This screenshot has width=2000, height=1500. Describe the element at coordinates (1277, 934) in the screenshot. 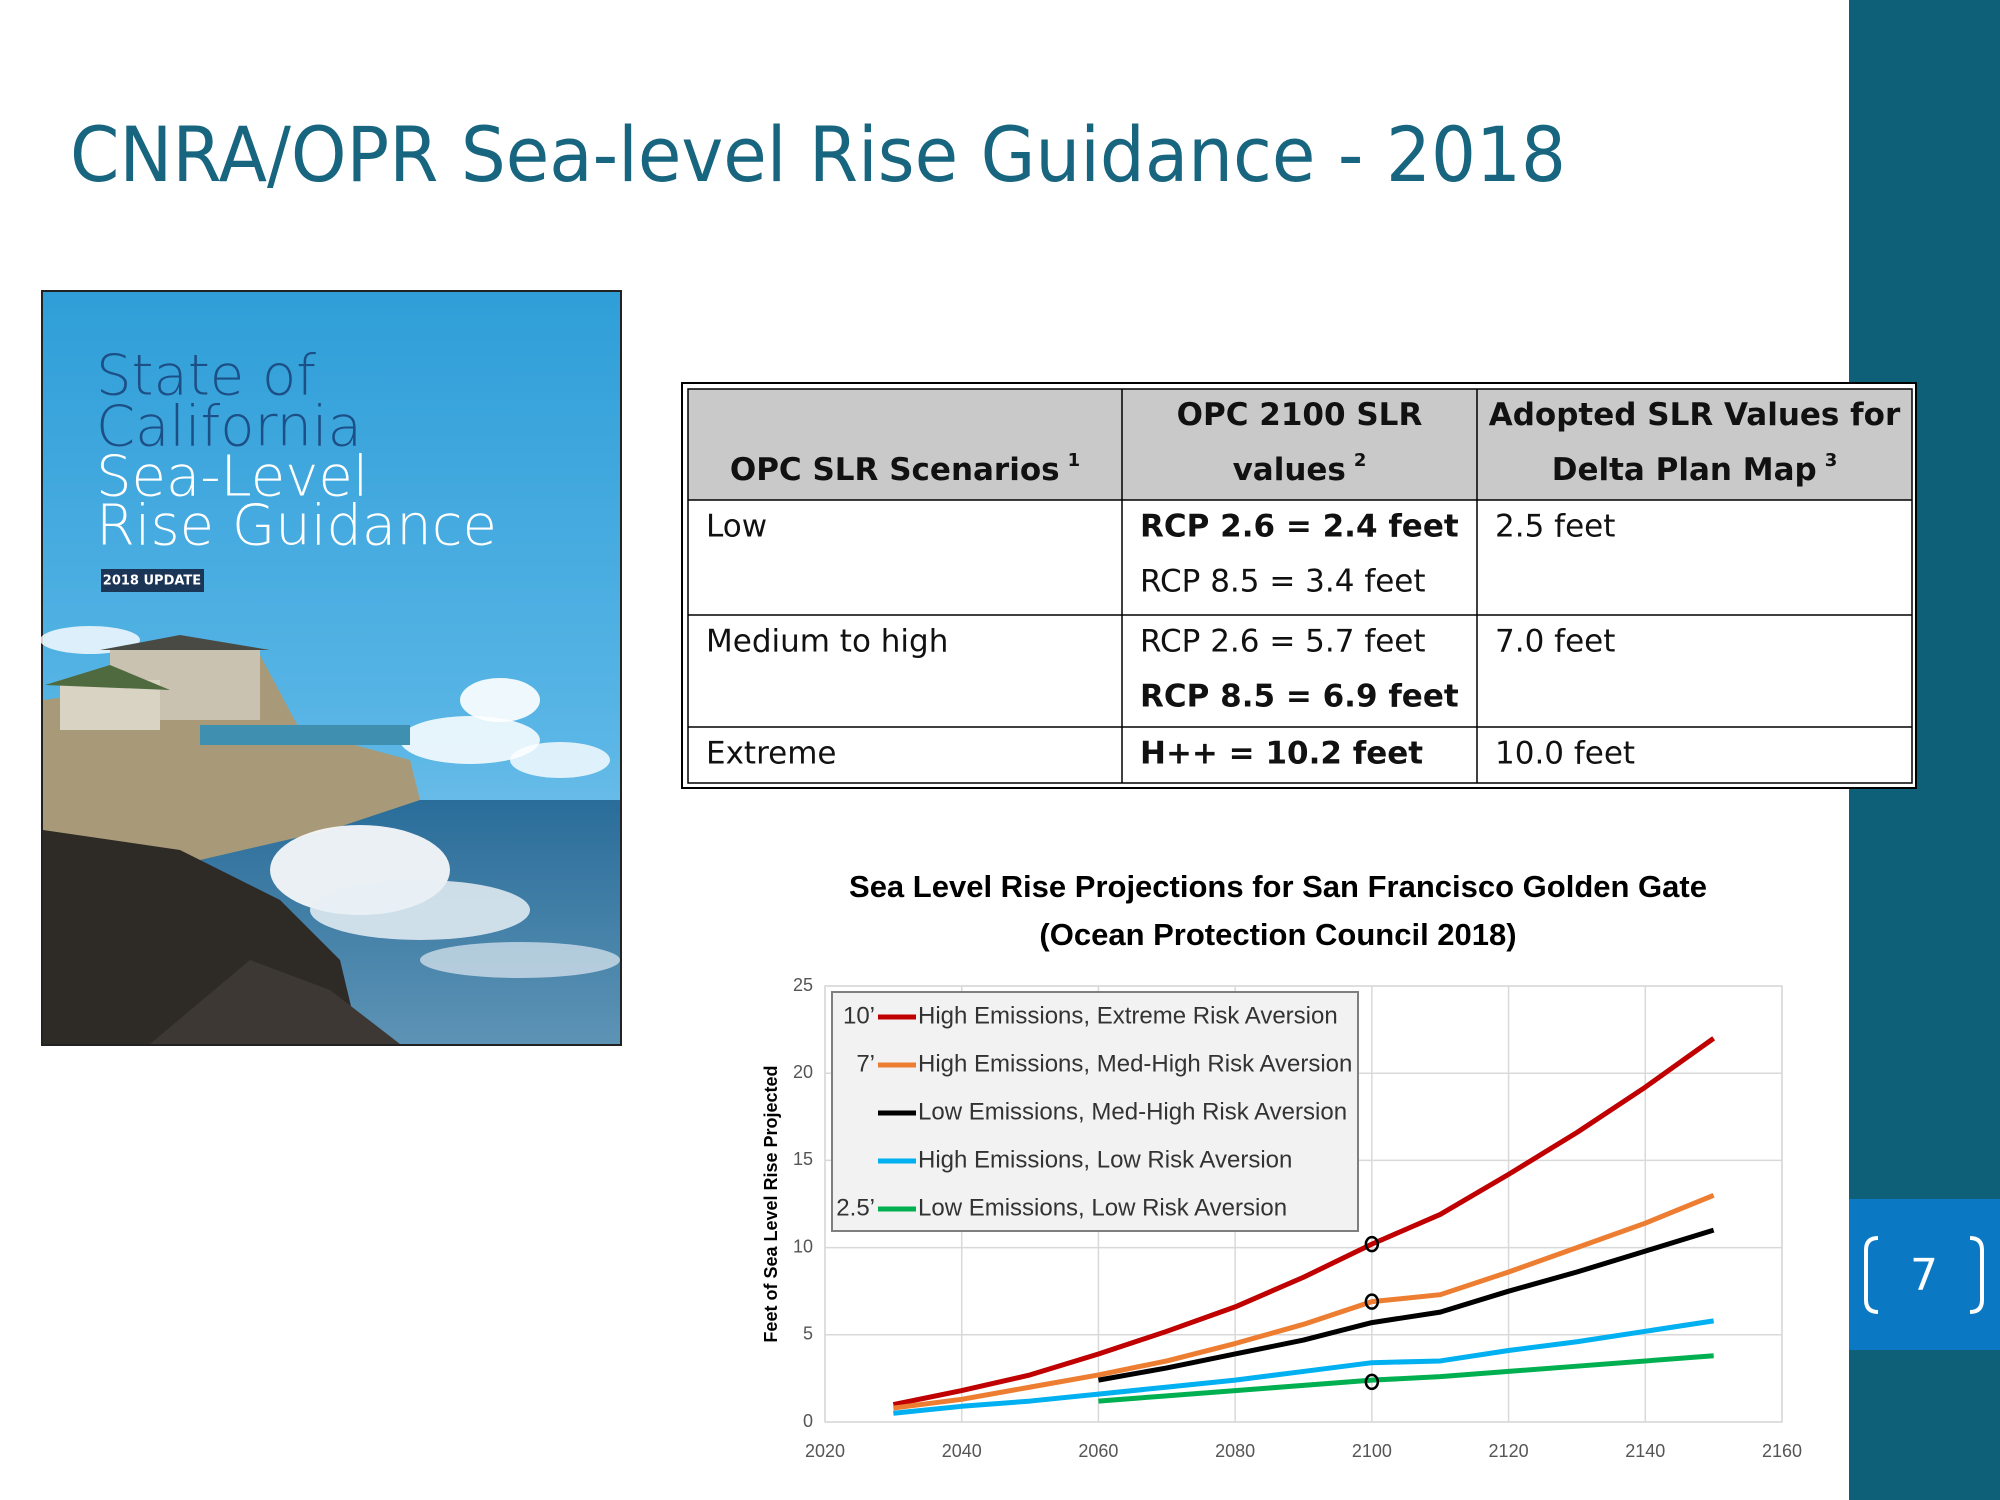

I see `chart-subtitle: (Ocean Protection Council 2018)` at that location.